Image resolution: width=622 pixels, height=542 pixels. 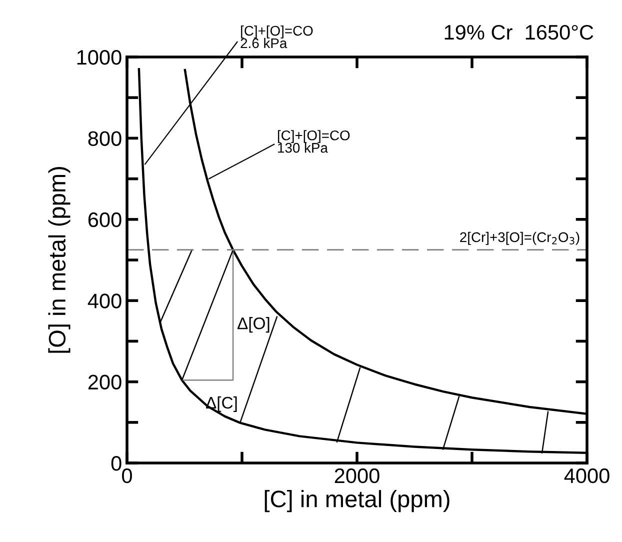 I want to click on annotation: [C]+[O]=CO 130 kPa, so click(x=314, y=141).